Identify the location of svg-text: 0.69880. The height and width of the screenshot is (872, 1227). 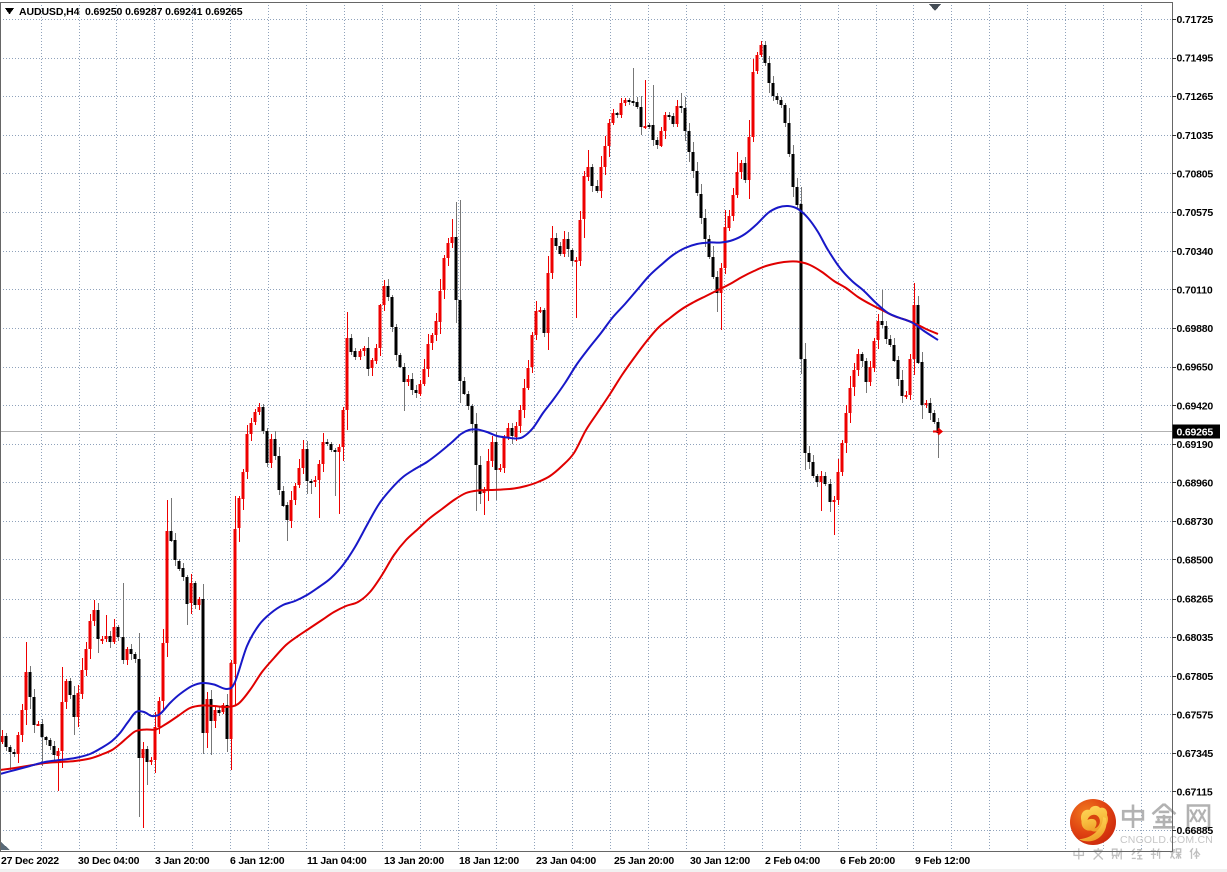
(1195, 329).